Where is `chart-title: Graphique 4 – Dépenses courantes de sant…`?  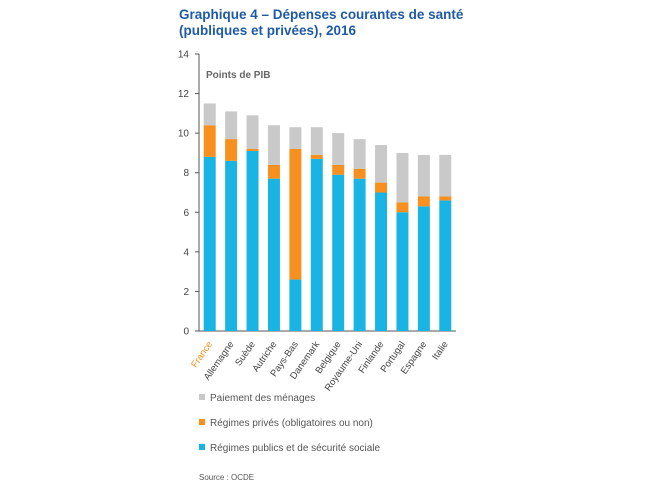 chart-title: Graphique 4 – Dépenses courantes de sant… is located at coordinates (329, 23).